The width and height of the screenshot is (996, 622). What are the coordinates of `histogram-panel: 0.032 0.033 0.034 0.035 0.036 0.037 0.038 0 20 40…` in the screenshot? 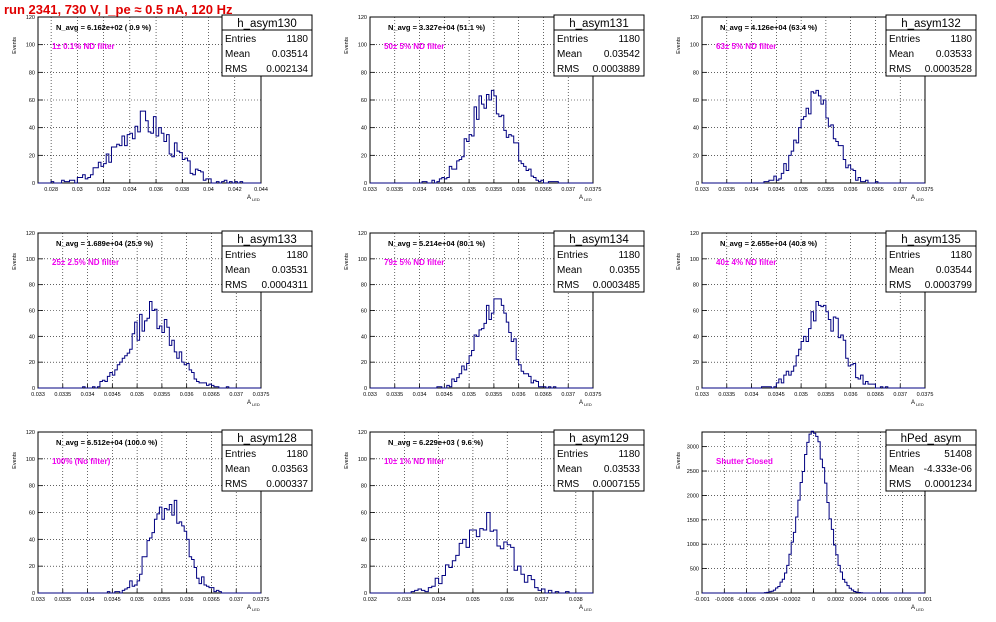 It's located at (494, 520).